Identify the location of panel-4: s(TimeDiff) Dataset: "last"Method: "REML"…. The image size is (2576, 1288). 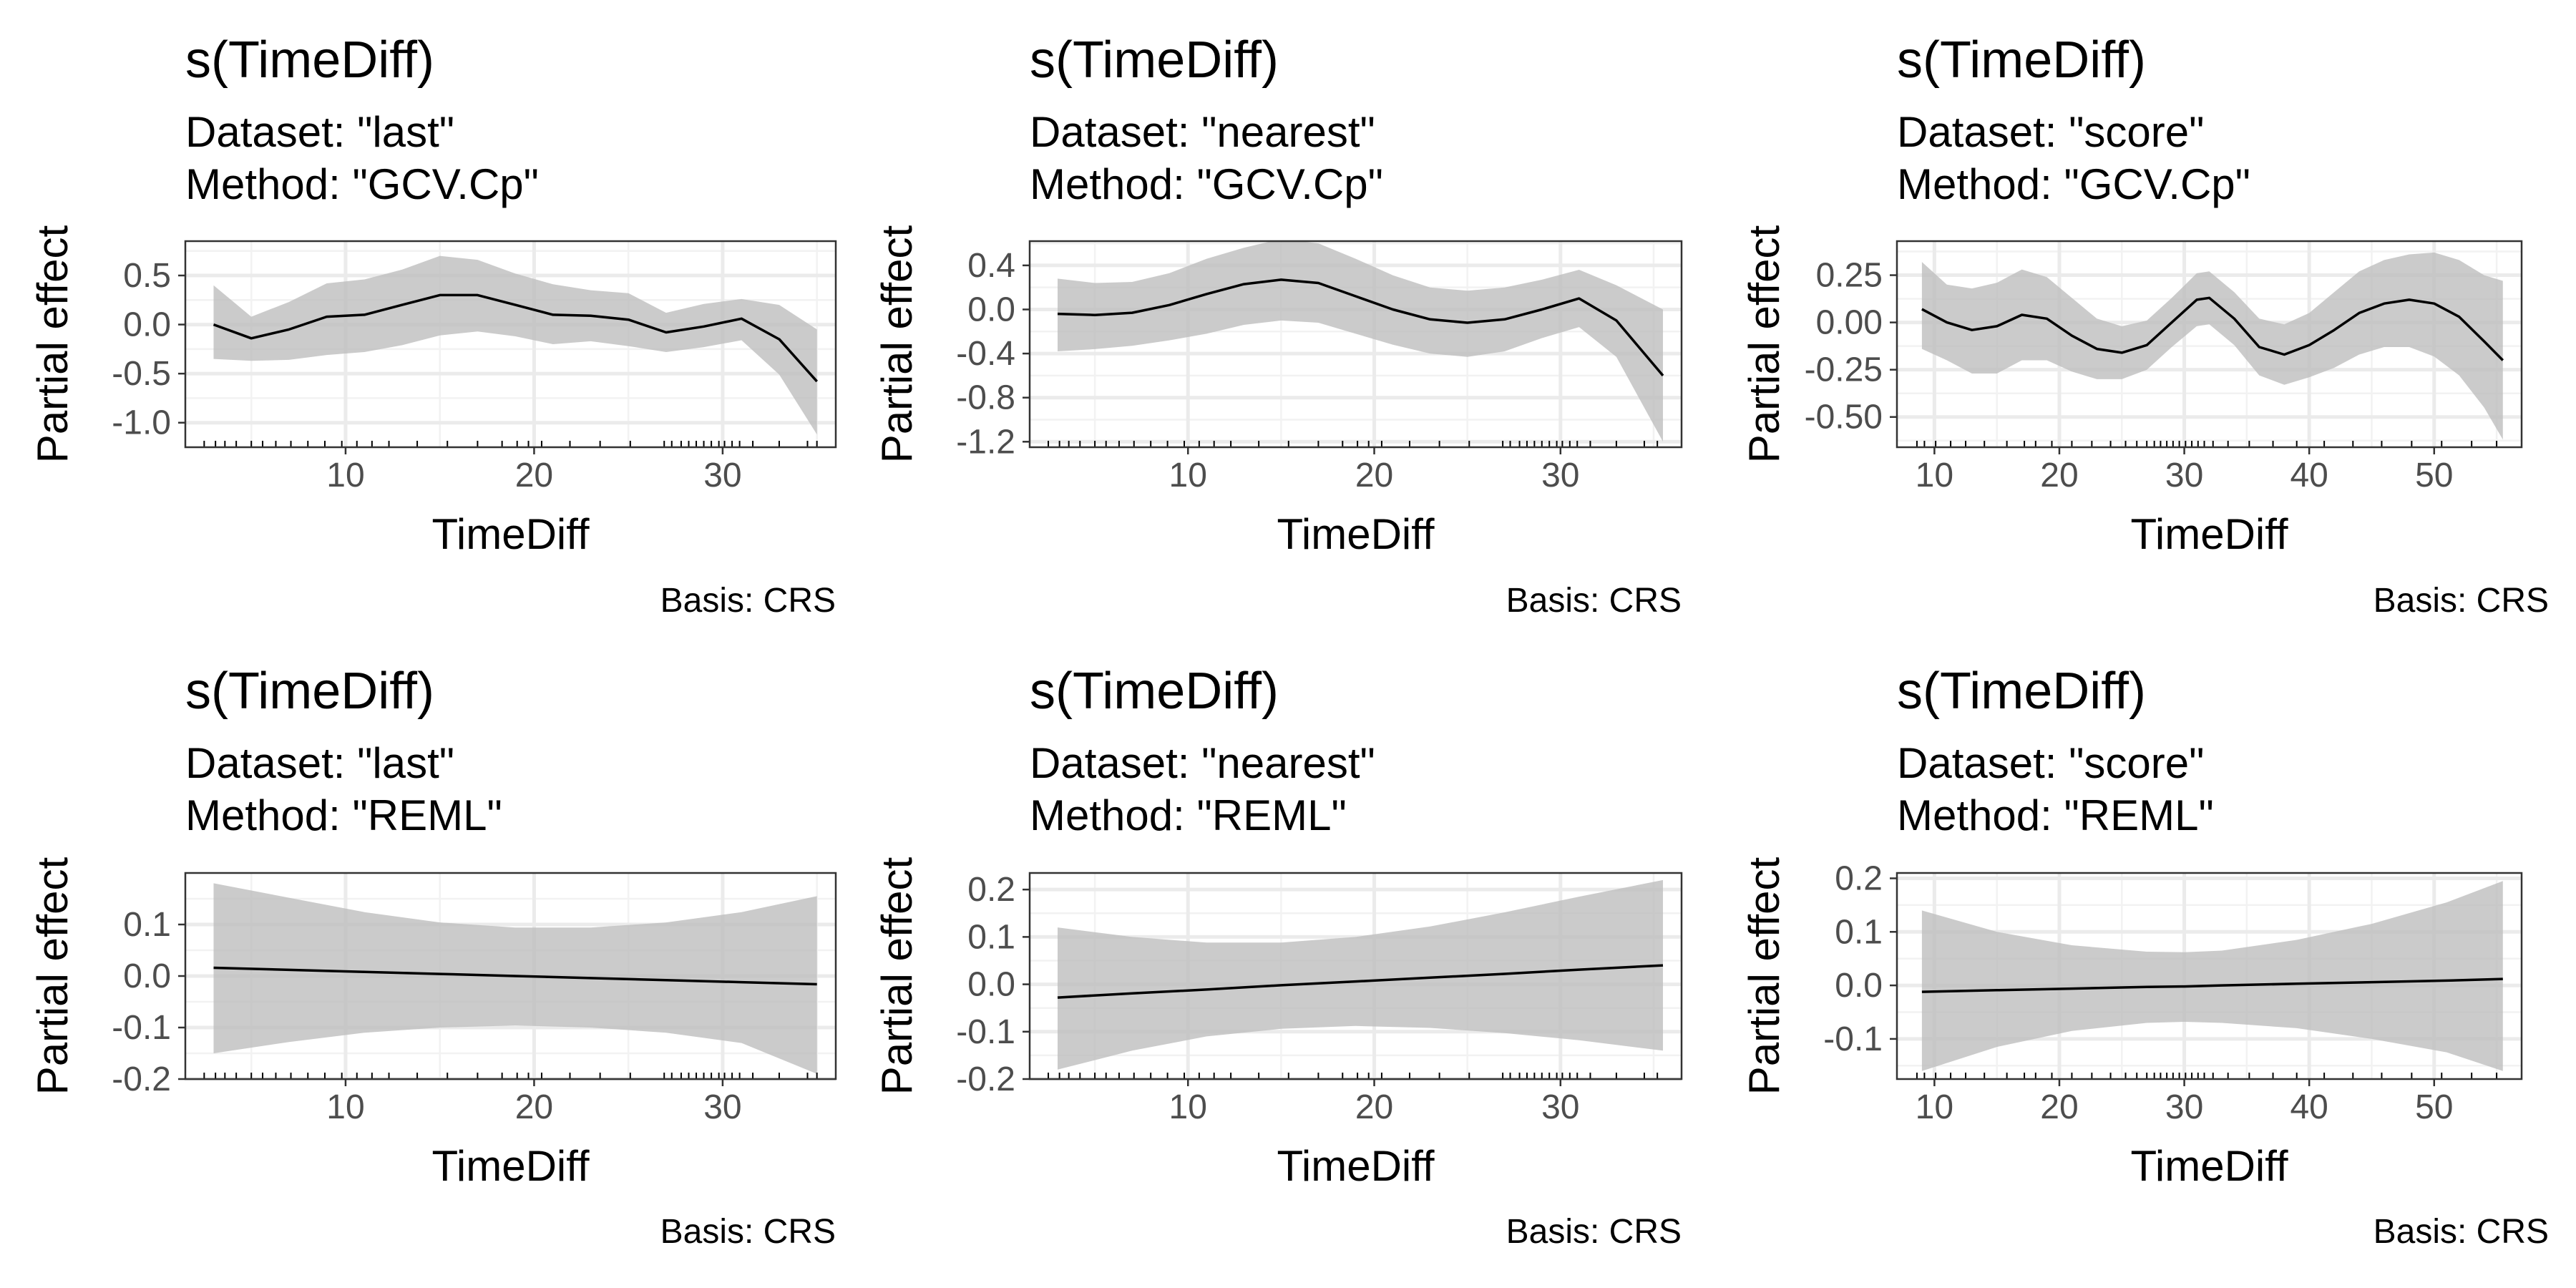
(433, 957).